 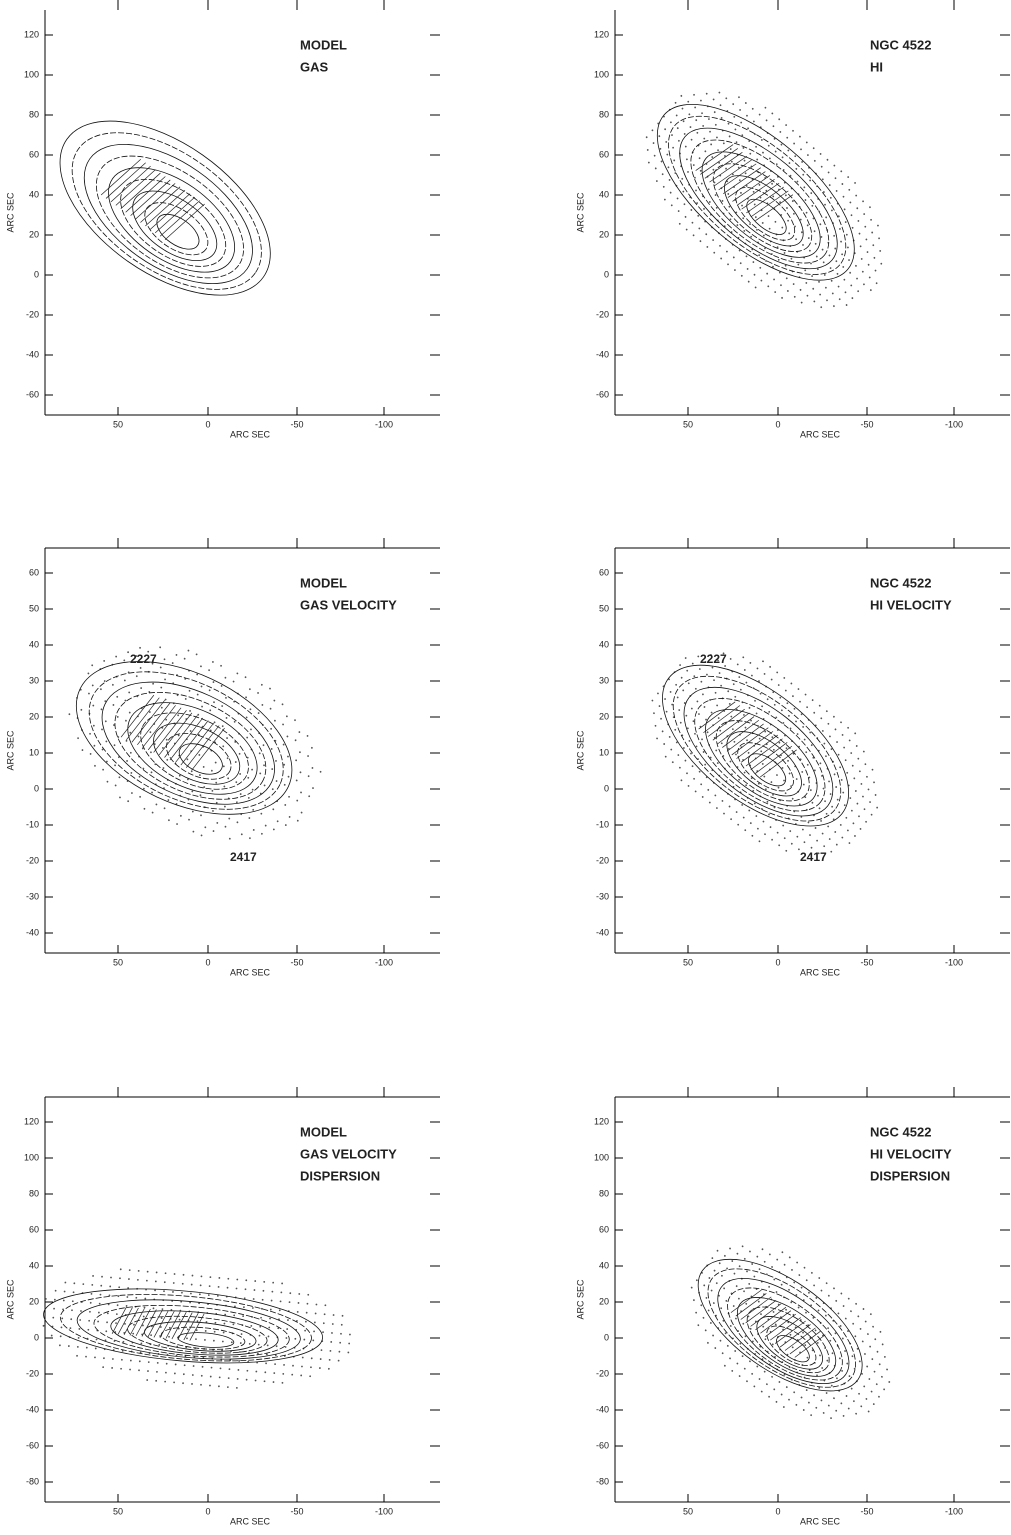 I want to click on panel-title: NGC 4522, so click(x=900, y=582).